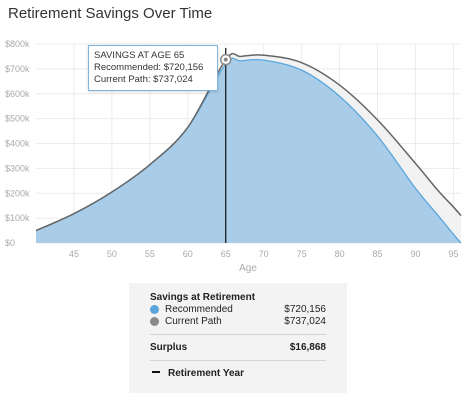 This screenshot has height=401, width=474. Describe the element at coordinates (17, 94) in the screenshot. I see `y-tick-label: $600k` at that location.